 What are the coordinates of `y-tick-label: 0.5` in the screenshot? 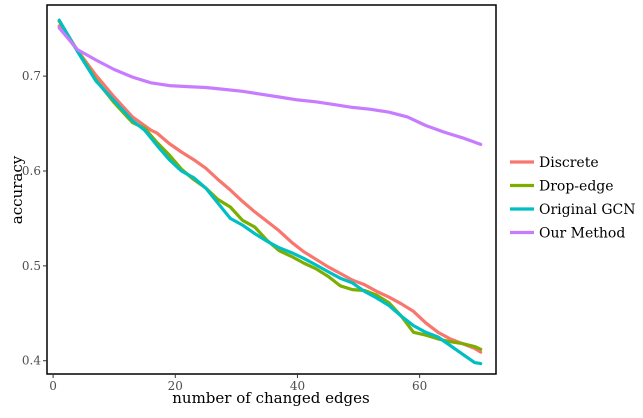 It's located at (31, 266).